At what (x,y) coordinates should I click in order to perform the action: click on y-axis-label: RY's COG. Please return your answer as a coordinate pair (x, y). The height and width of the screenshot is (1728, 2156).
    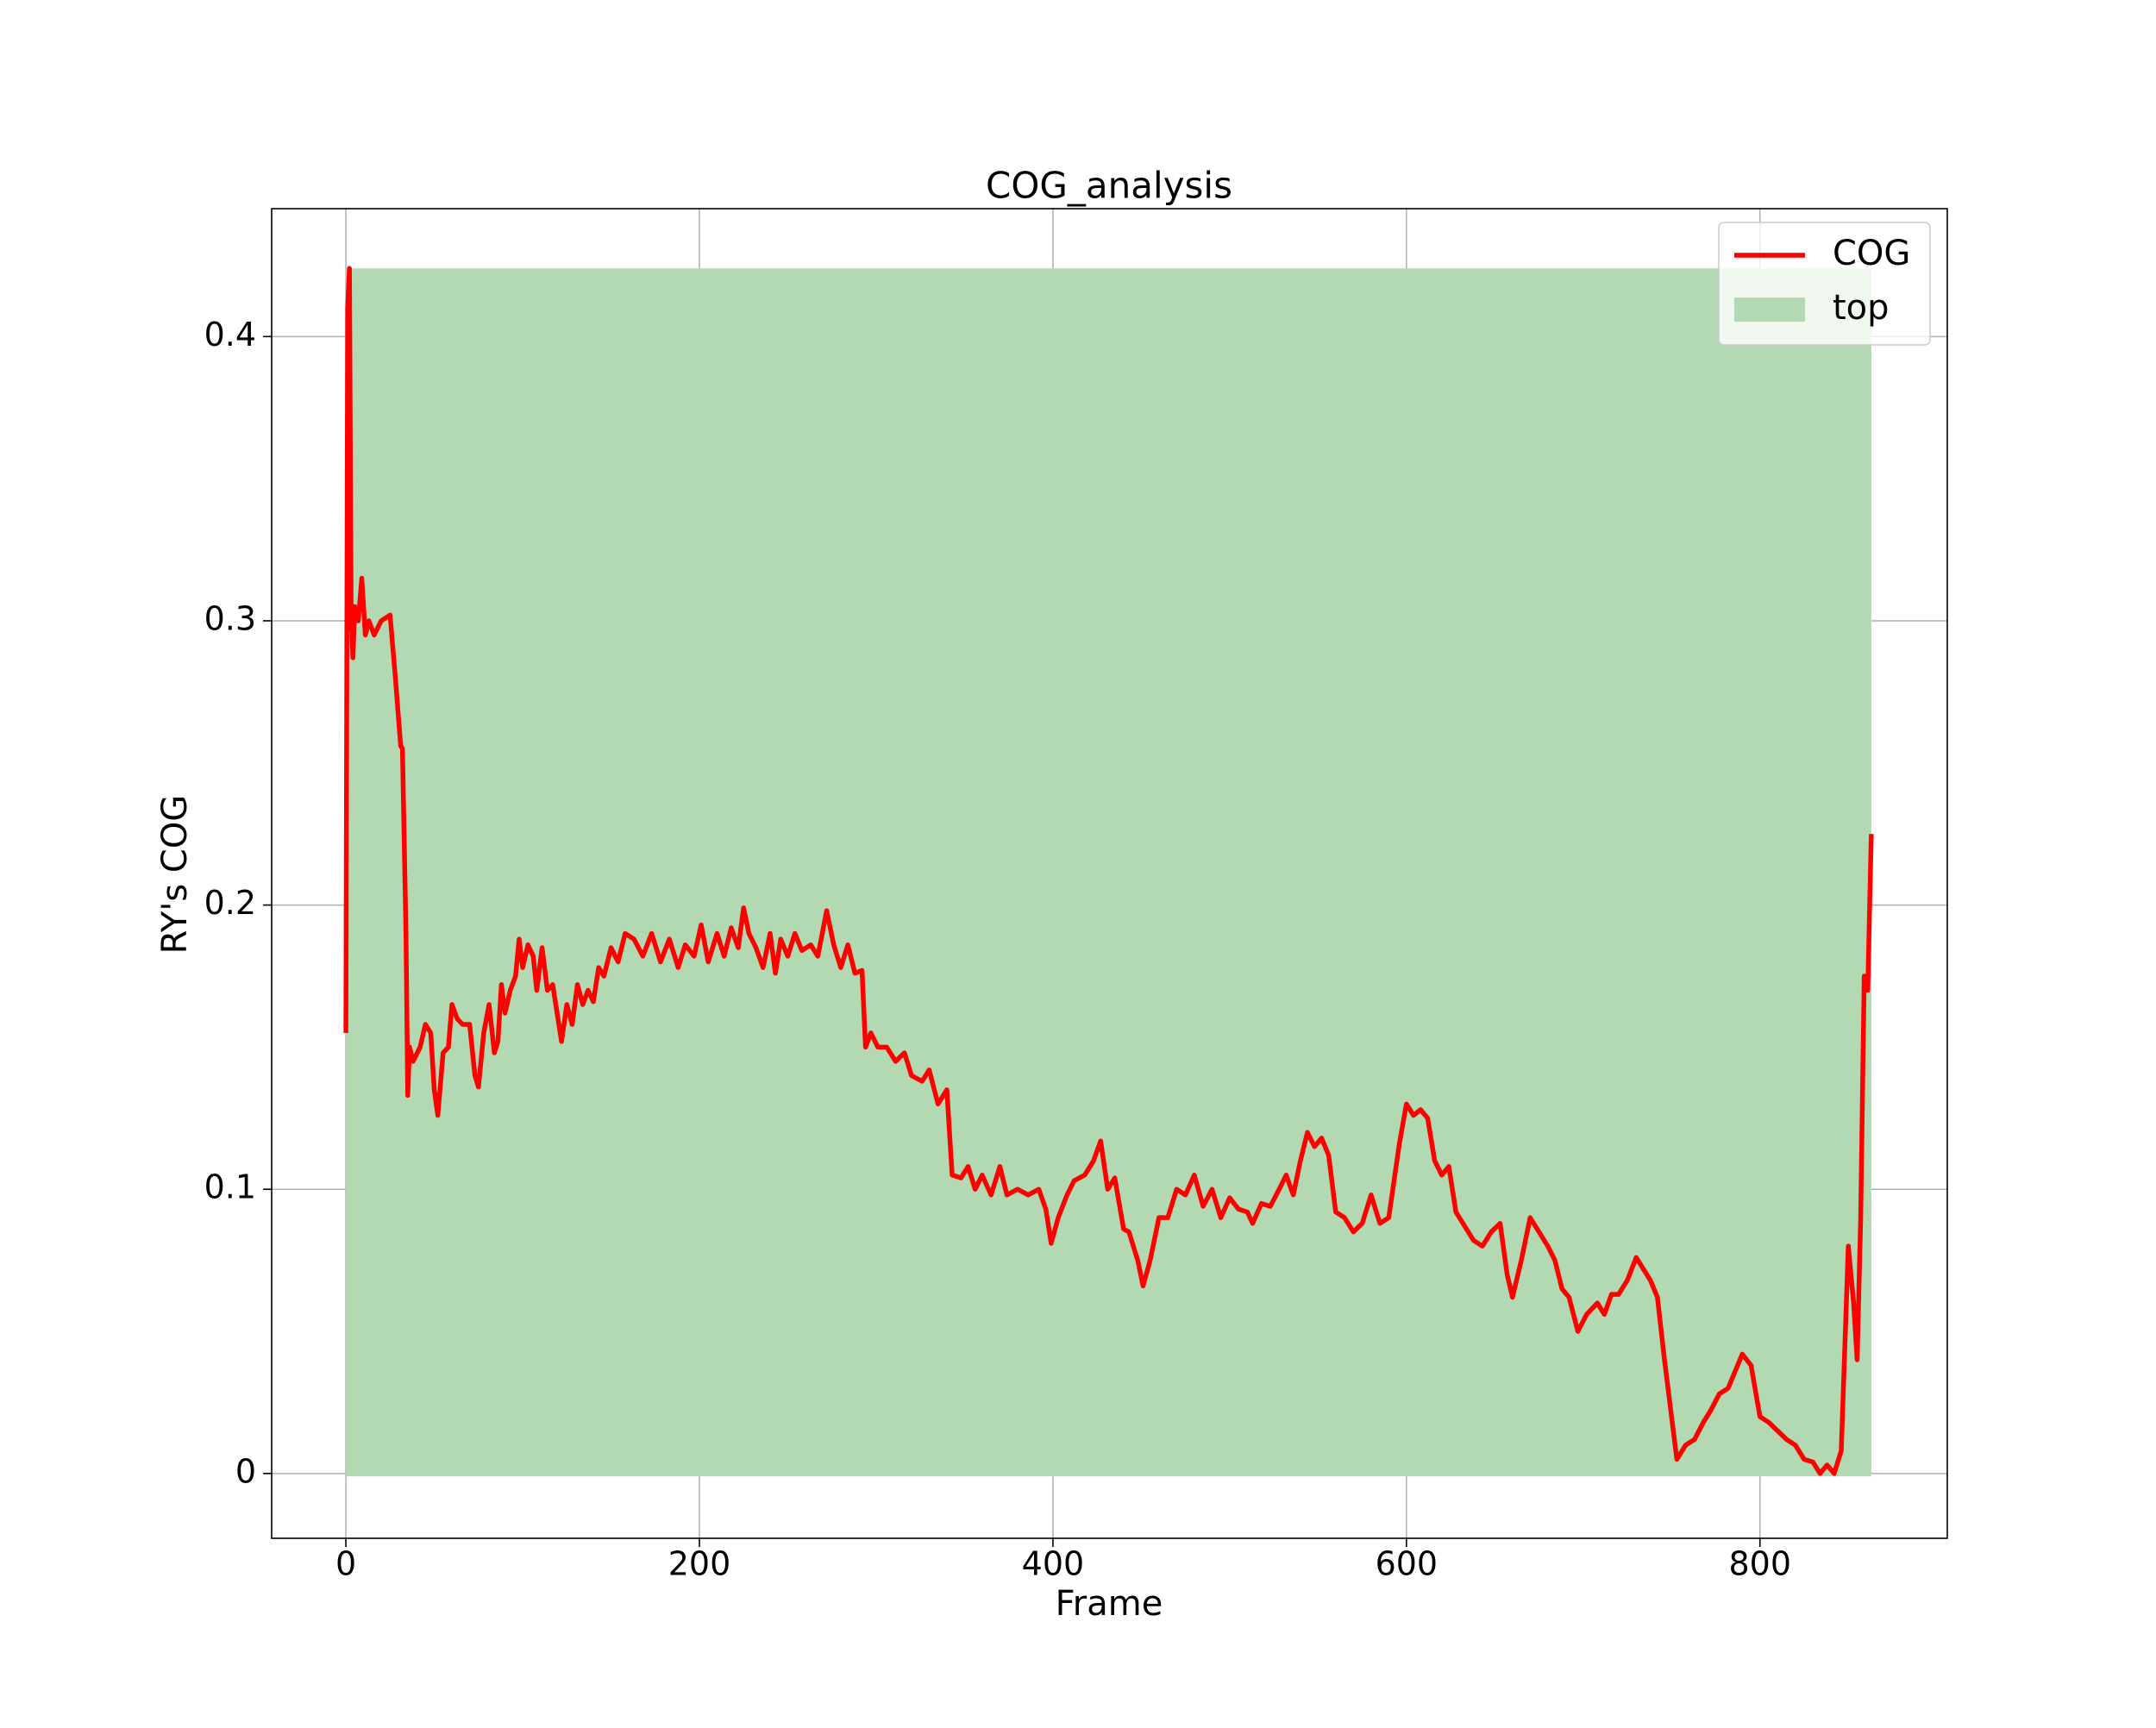
    Looking at the image, I should click on (175, 875).